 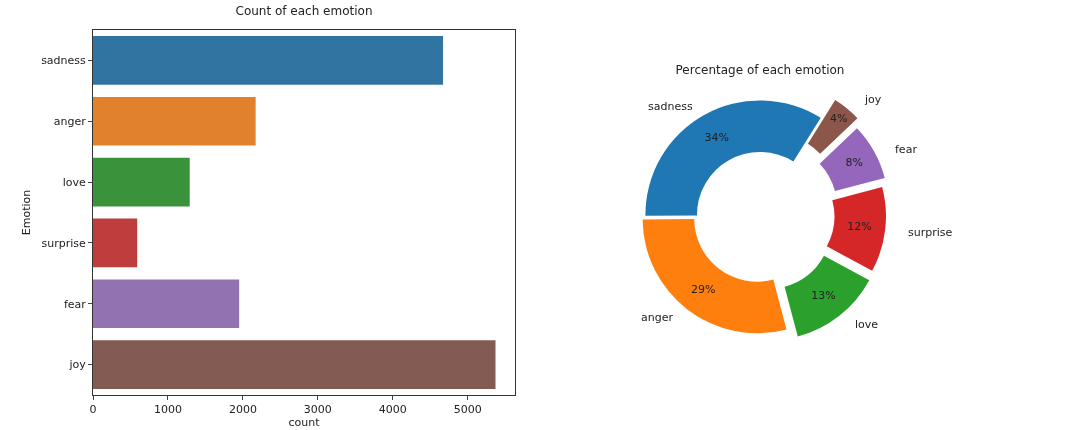 I want to click on y-tick-label: love, so click(x=74, y=182).